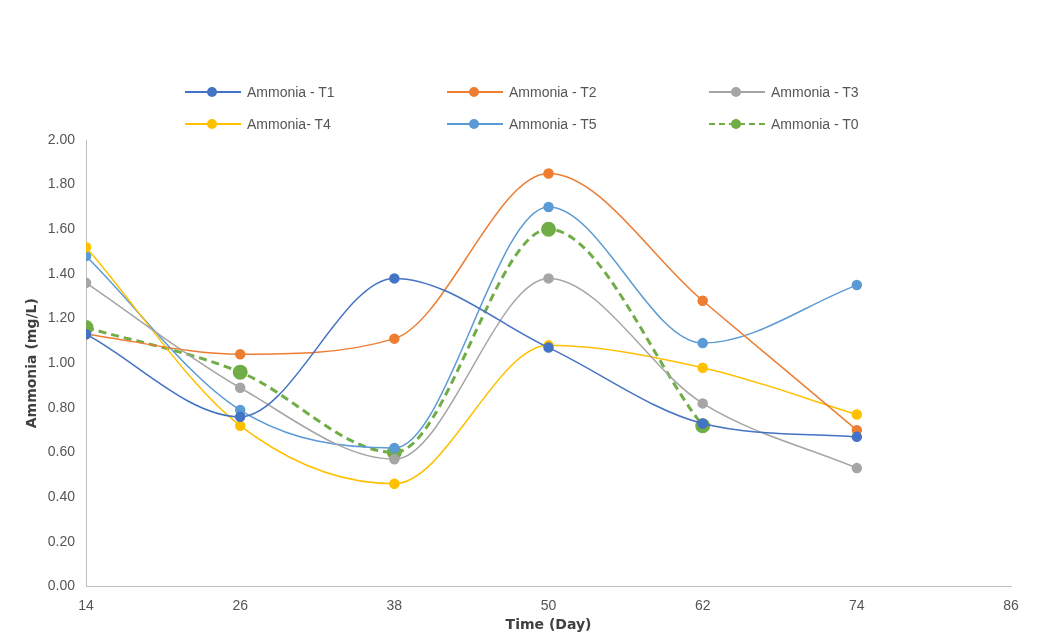 The height and width of the screenshot is (634, 1051). I want to click on legend-label: Ammonia - T1, so click(291, 92).